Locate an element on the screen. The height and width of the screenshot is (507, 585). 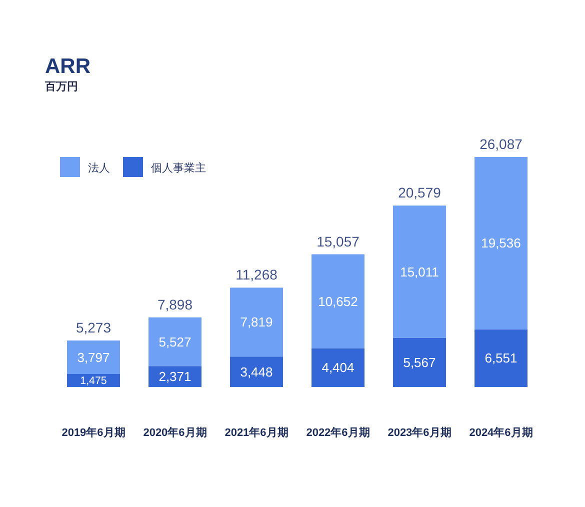
total-label: 11,268 is located at coordinates (257, 274).